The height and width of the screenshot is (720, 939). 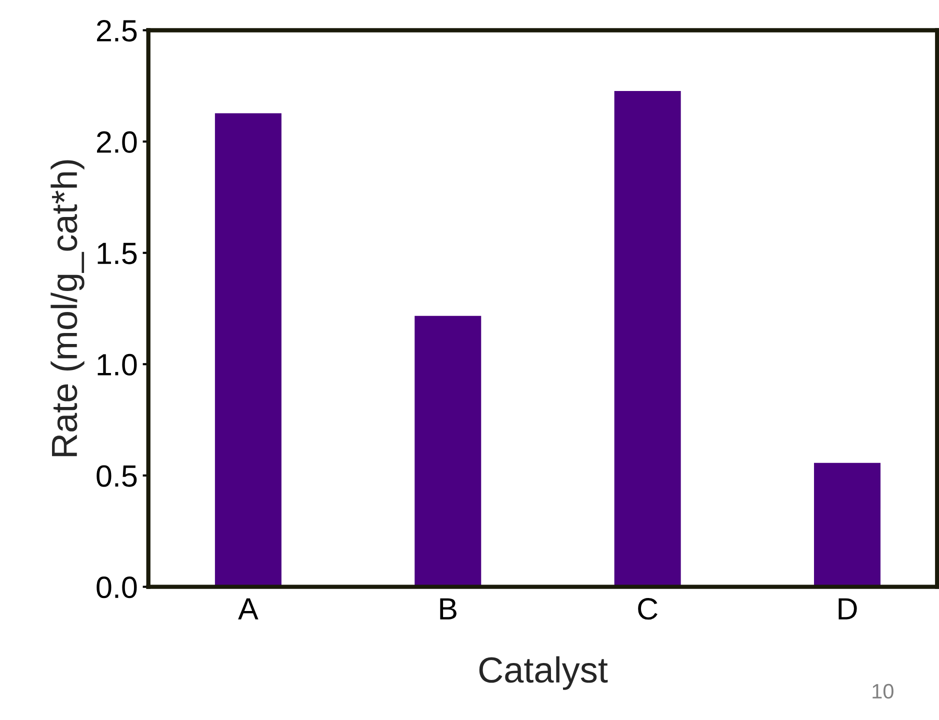 I want to click on y-tick-label: 0.0, so click(x=116, y=587).